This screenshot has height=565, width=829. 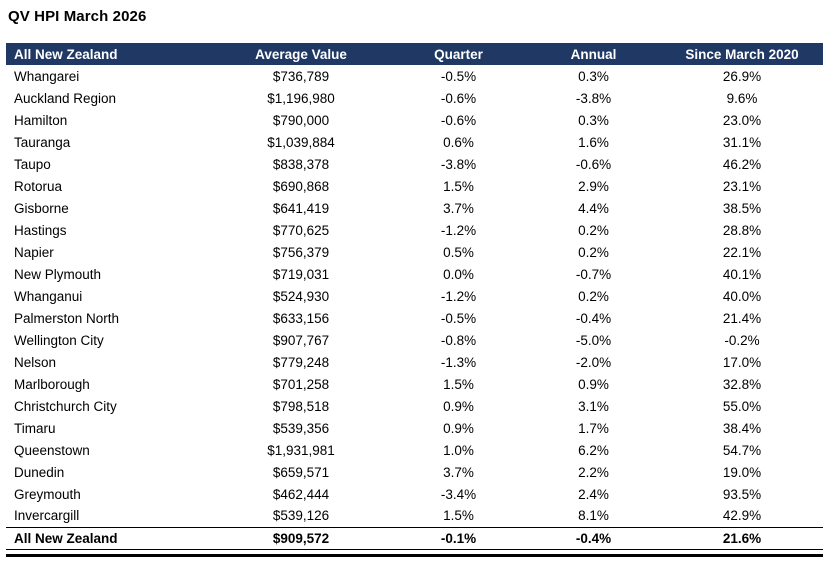 What do you see at coordinates (742, 164) in the screenshot?
I see `value-cell: 46.2%` at bounding box center [742, 164].